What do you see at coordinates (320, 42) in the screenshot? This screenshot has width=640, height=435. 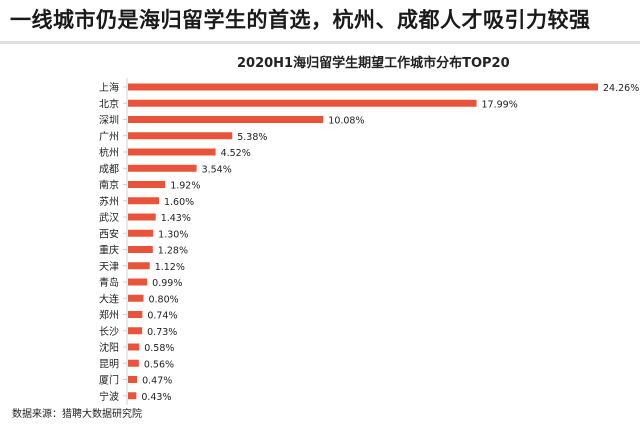 I see `headline-divider` at bounding box center [320, 42].